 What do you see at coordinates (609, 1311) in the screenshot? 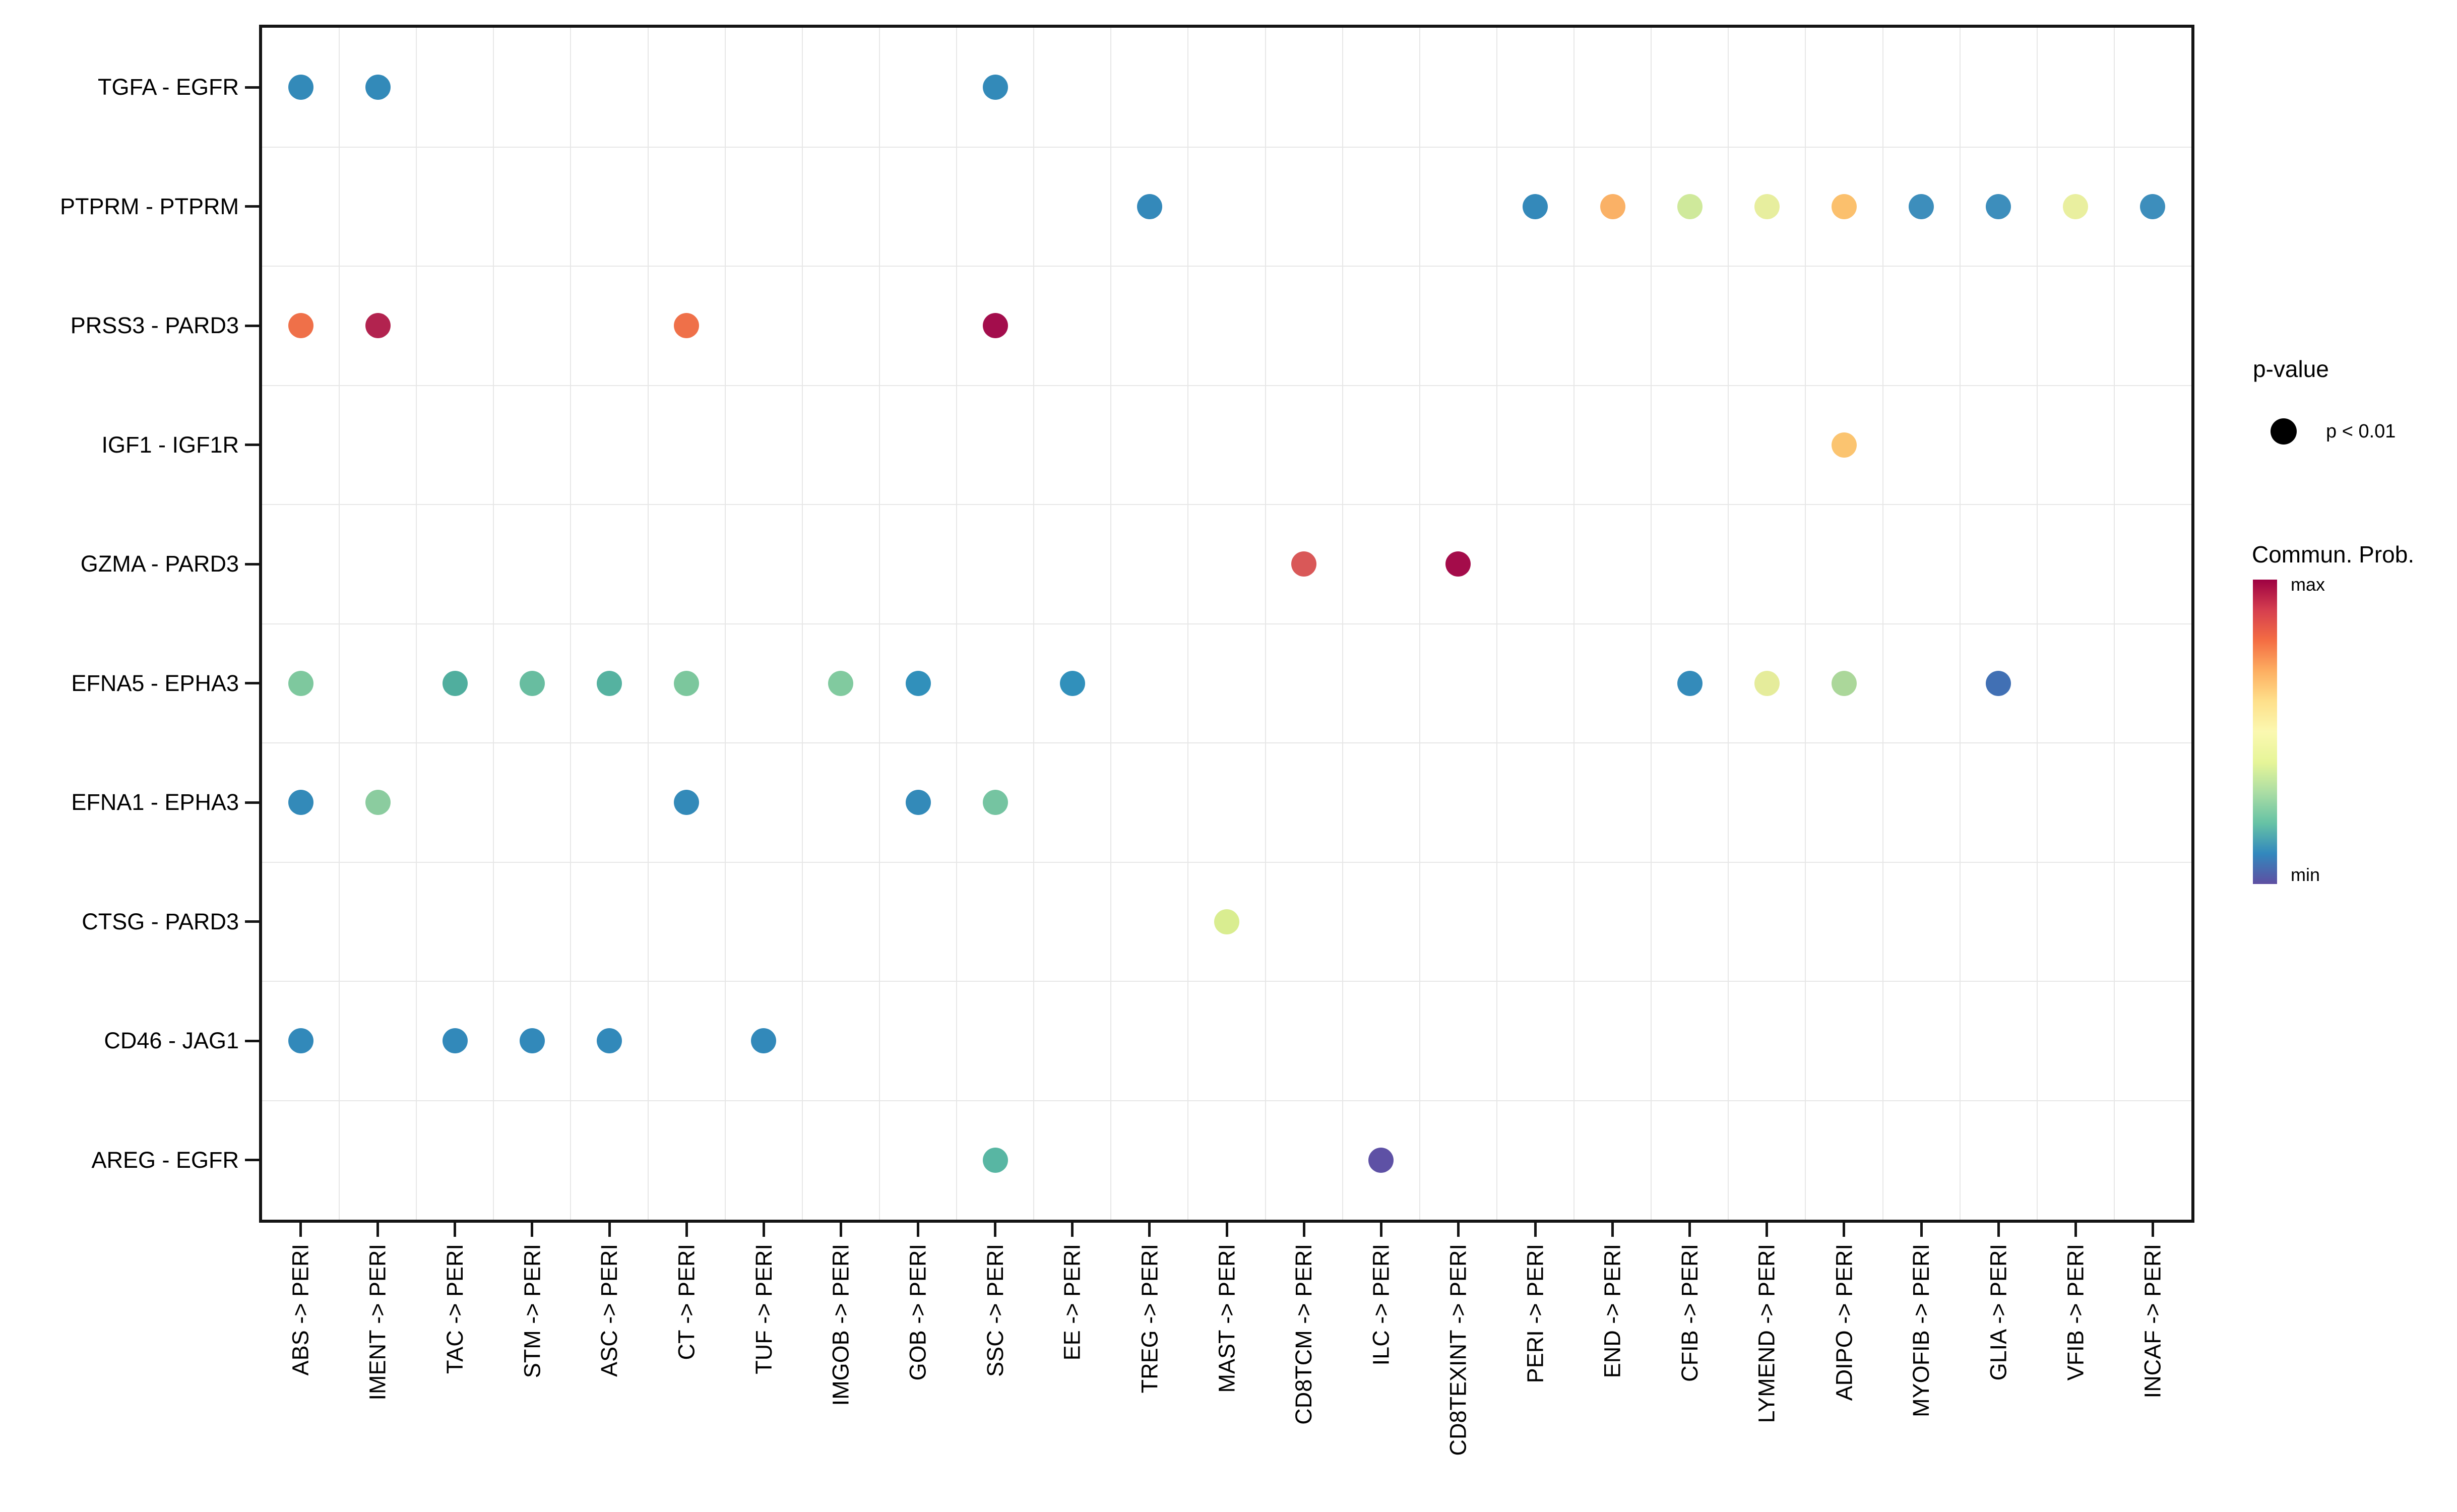
I see `x-axis-label: ASC -> PERI` at bounding box center [609, 1311].